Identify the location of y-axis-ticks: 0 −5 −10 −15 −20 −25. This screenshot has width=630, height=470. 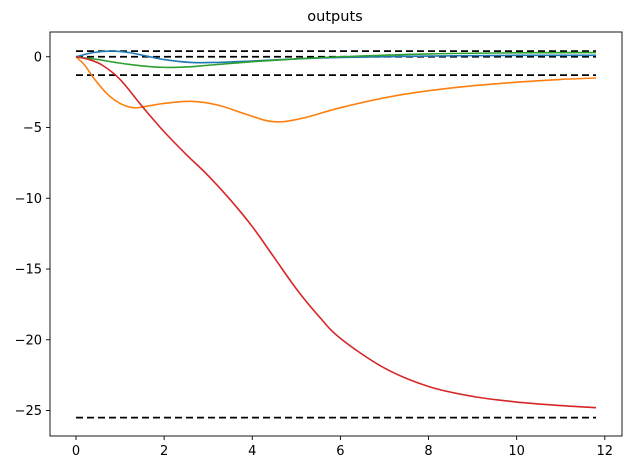
(32, 234).